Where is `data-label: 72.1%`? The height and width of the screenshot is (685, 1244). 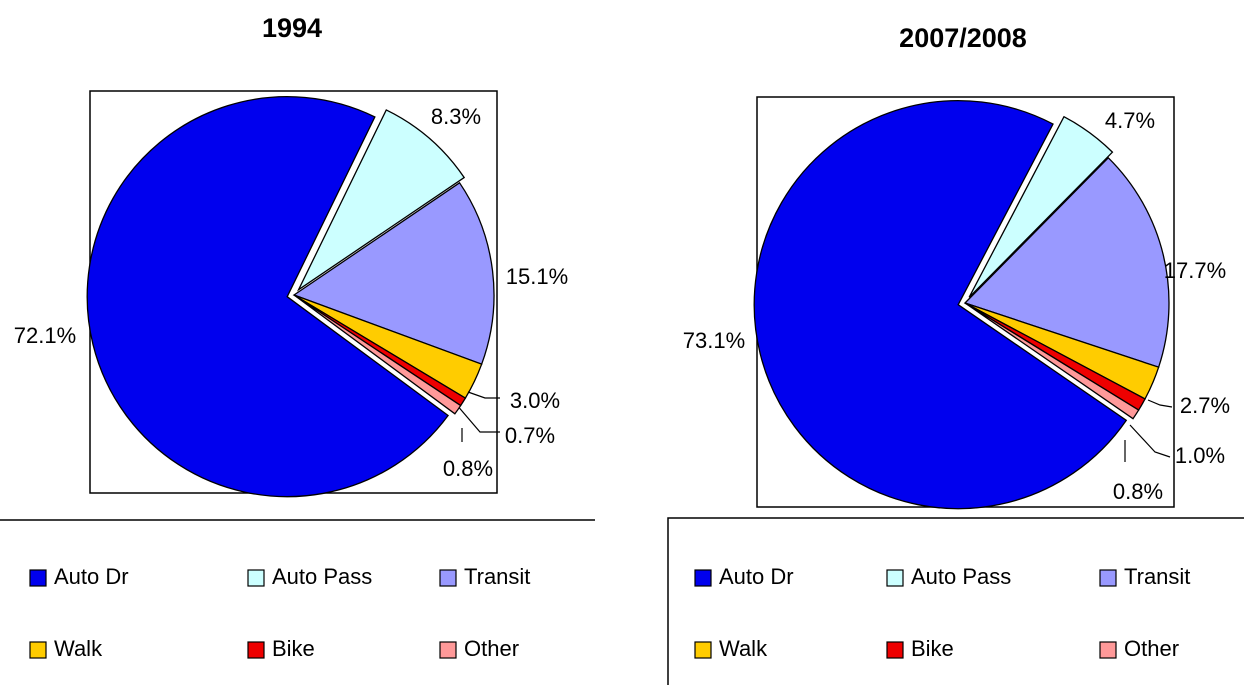 data-label: 72.1% is located at coordinates (45, 335).